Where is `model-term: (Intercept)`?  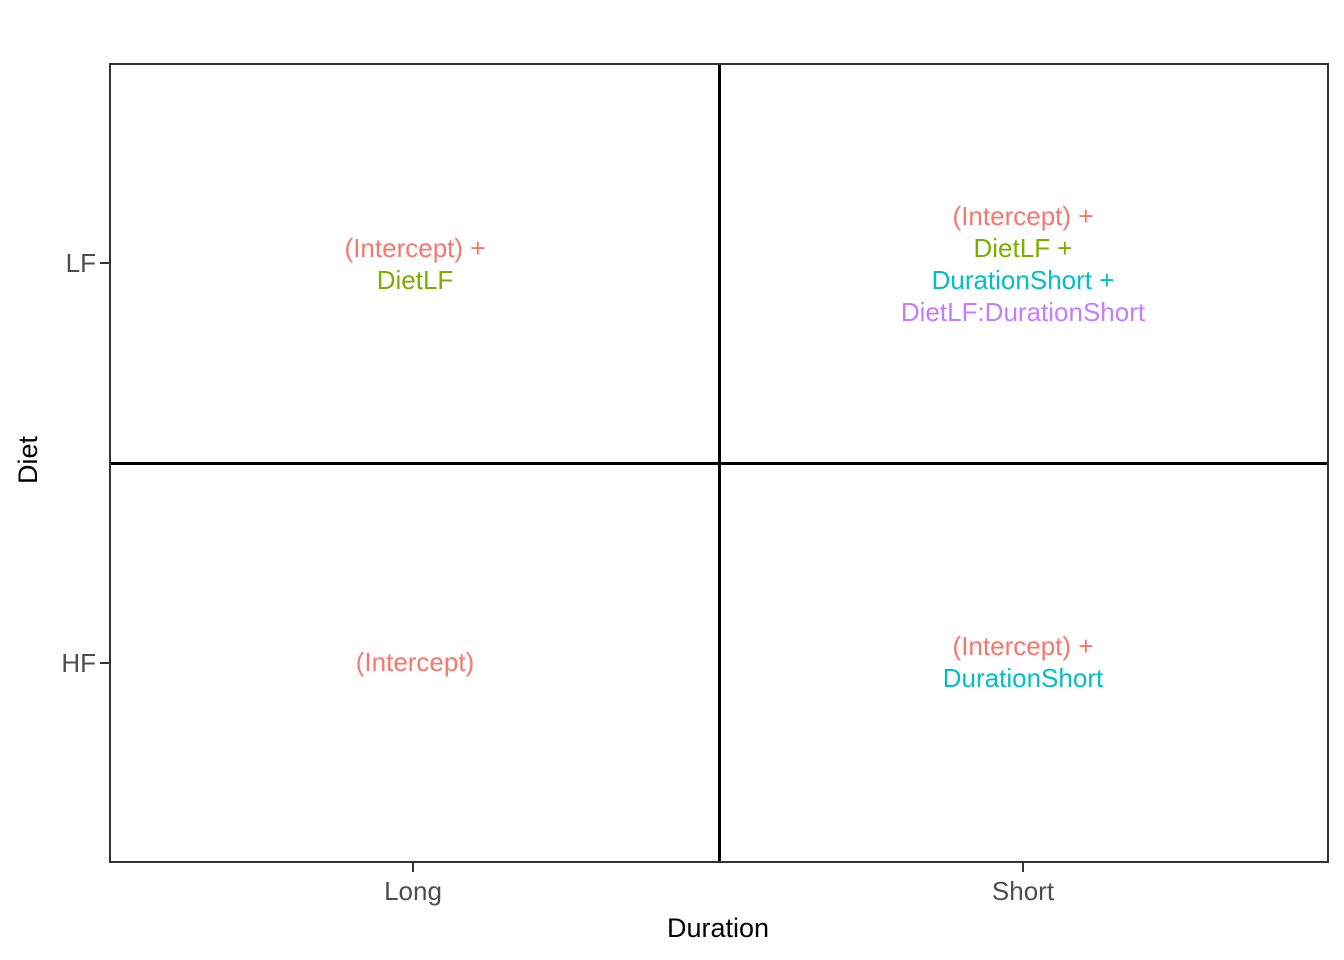
model-term: (Intercept) is located at coordinates (415, 662).